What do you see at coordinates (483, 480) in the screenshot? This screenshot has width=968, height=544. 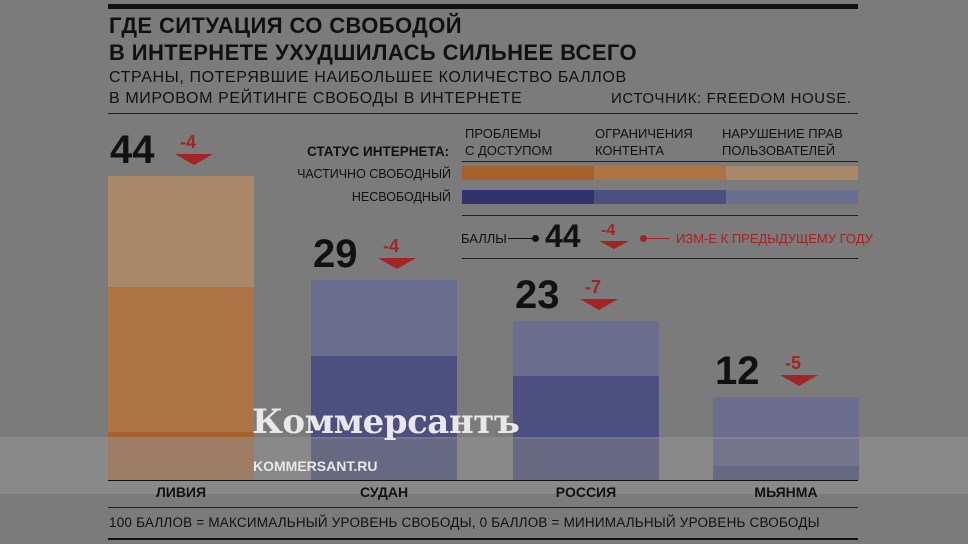 I see `baseline` at bounding box center [483, 480].